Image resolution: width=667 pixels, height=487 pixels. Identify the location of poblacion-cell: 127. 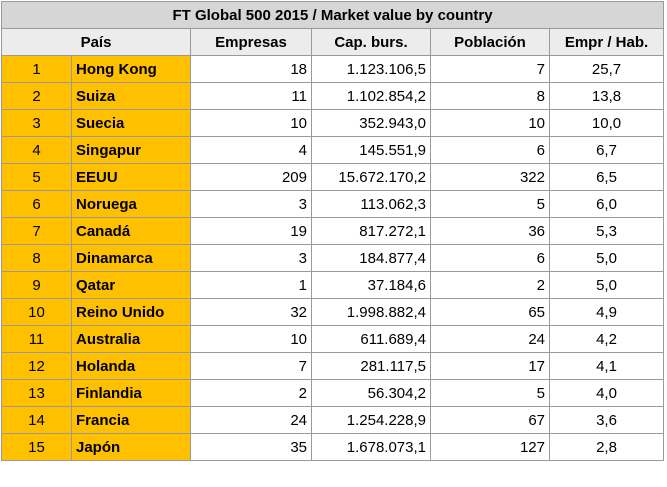
(490, 447).